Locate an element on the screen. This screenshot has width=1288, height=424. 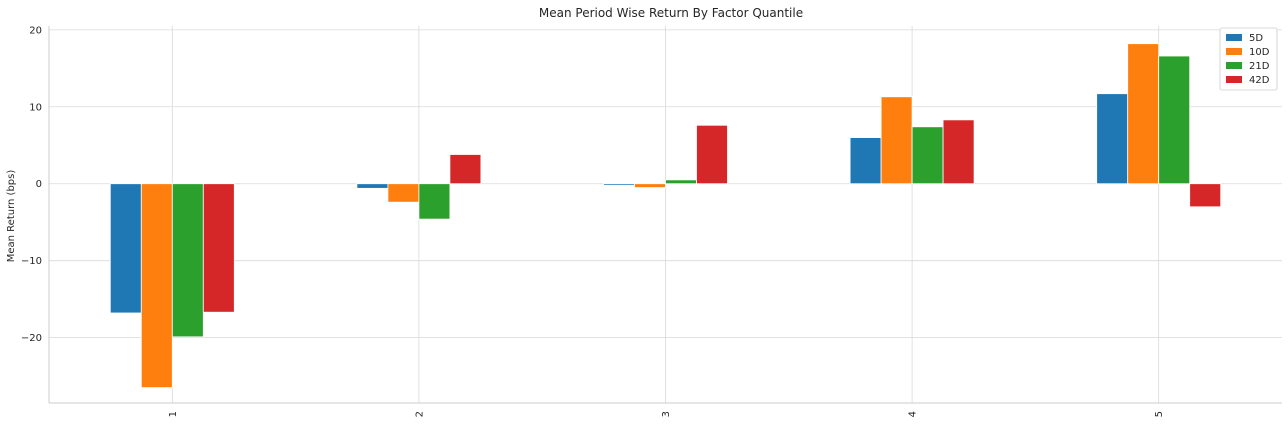
legend-label: 5D is located at coordinates (1256, 38).